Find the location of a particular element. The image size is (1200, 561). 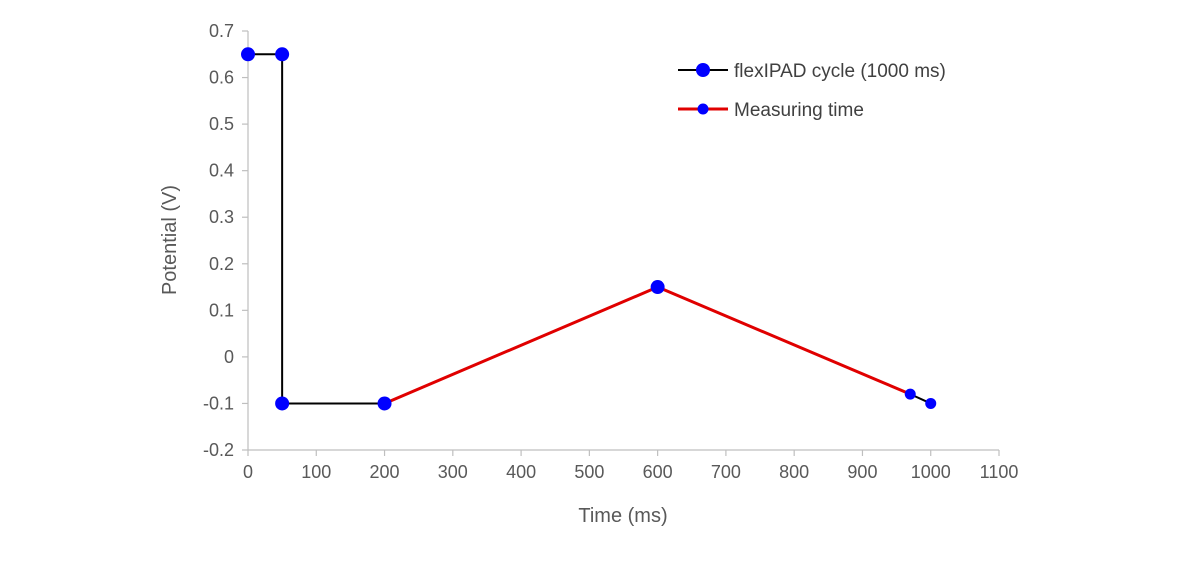

y-tick-label: 0.5 is located at coordinates (221, 124).